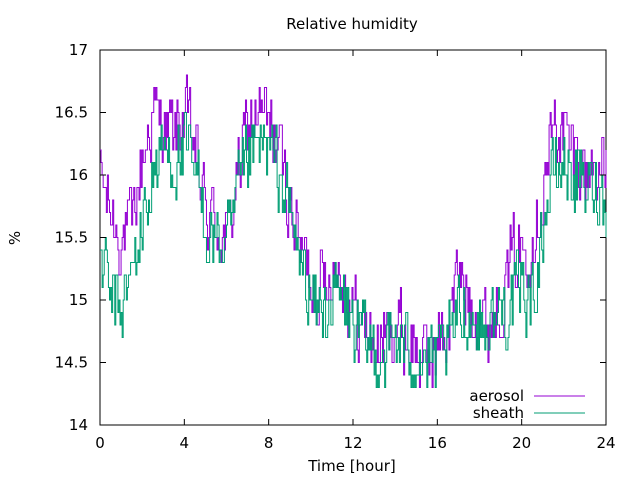 The image size is (640, 480). Describe the element at coordinates (100, 443) in the screenshot. I see `x-tick-label: 0` at that location.